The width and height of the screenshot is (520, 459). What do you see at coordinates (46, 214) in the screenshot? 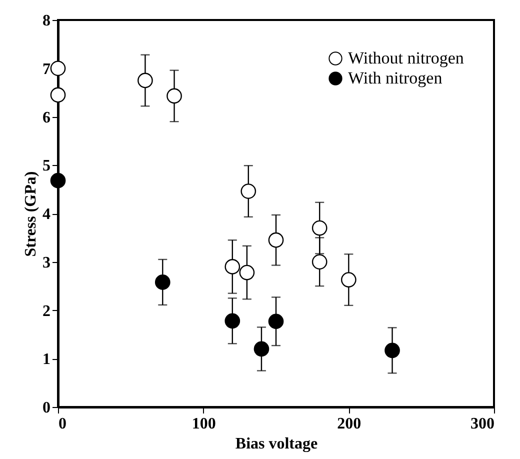
I see `y-tick-label: 4` at bounding box center [46, 214].